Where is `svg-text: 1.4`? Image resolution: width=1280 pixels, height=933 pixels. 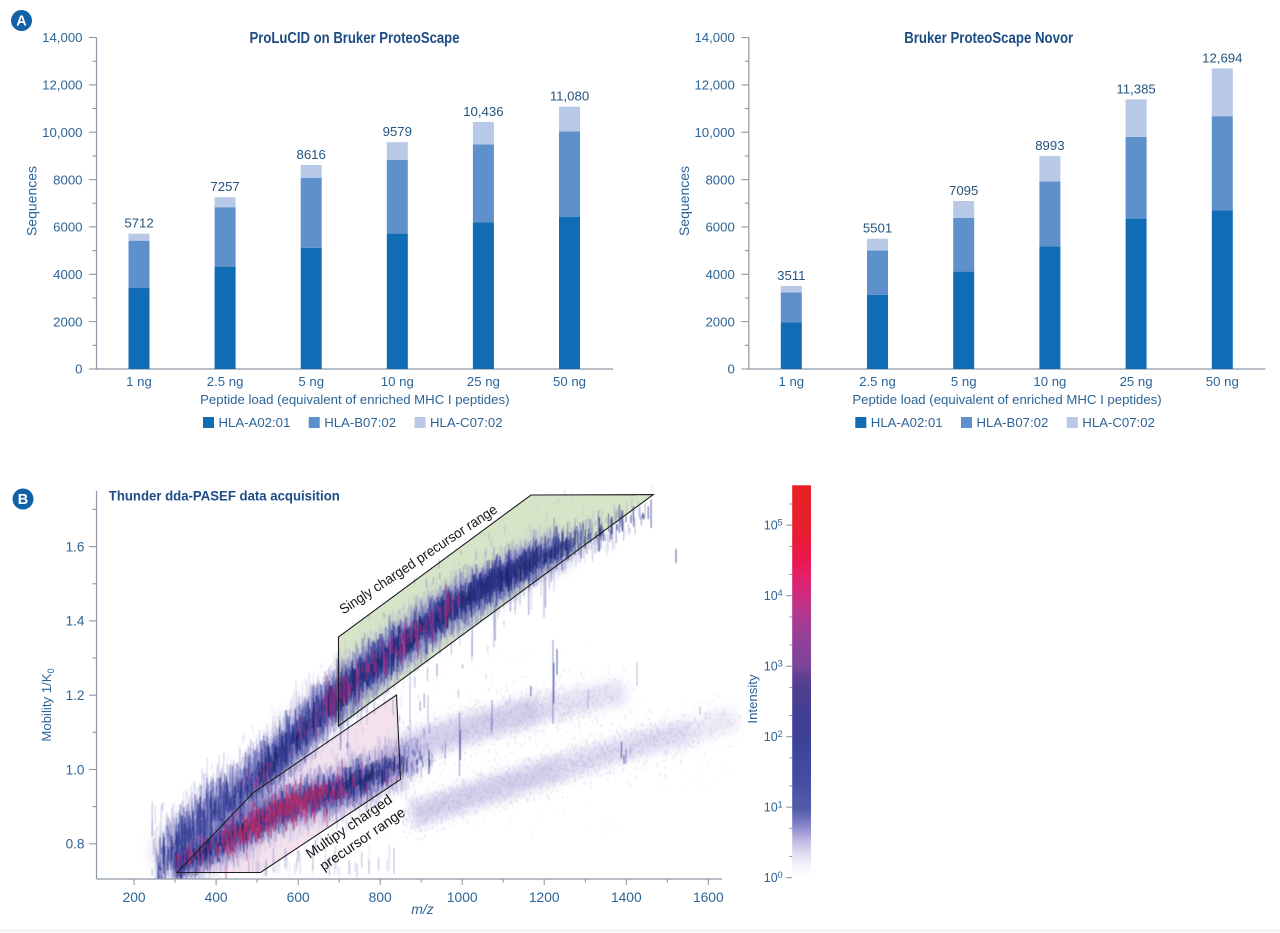
svg-text: 1.4 is located at coordinates (75, 621).